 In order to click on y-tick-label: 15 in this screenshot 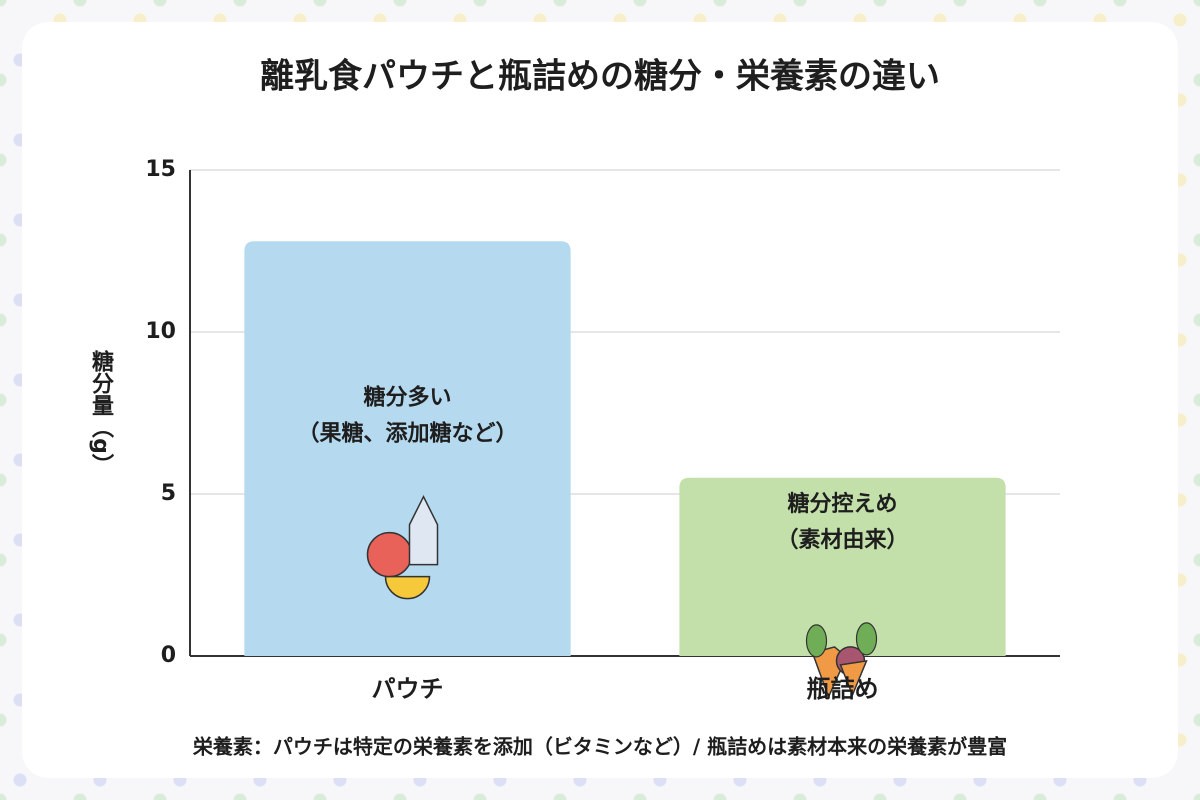, I will do `click(160, 169)`.